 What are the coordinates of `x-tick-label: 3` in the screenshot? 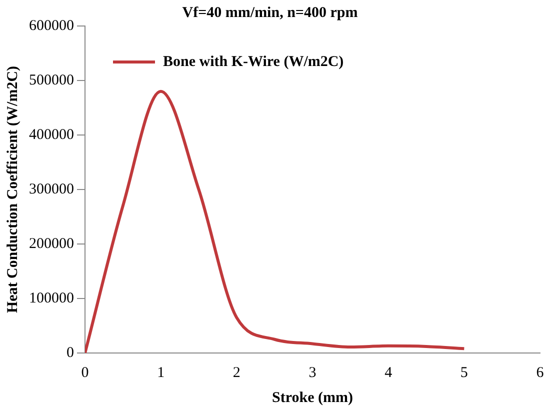 It's located at (312, 372).